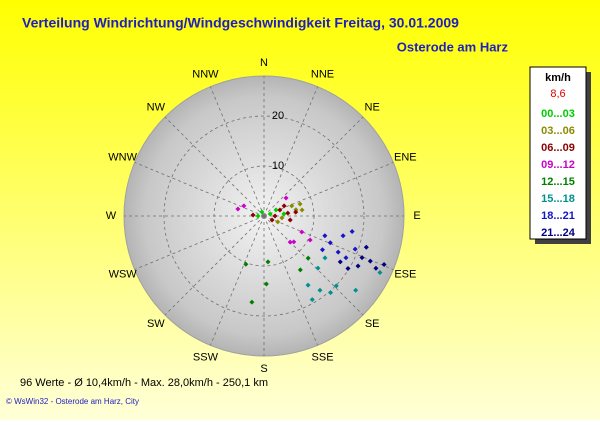  Describe the element at coordinates (372, 108) in the screenshot. I see `direction-label: NE` at that location.